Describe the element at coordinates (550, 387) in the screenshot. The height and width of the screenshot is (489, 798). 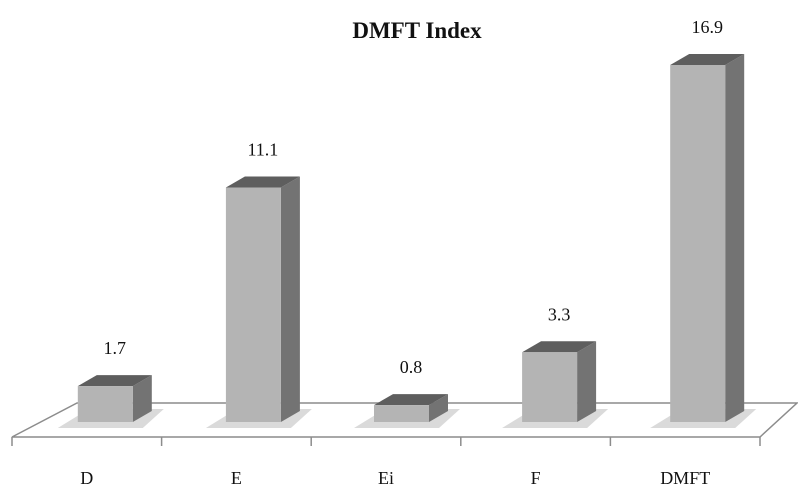
I see `bar-f` at that location.